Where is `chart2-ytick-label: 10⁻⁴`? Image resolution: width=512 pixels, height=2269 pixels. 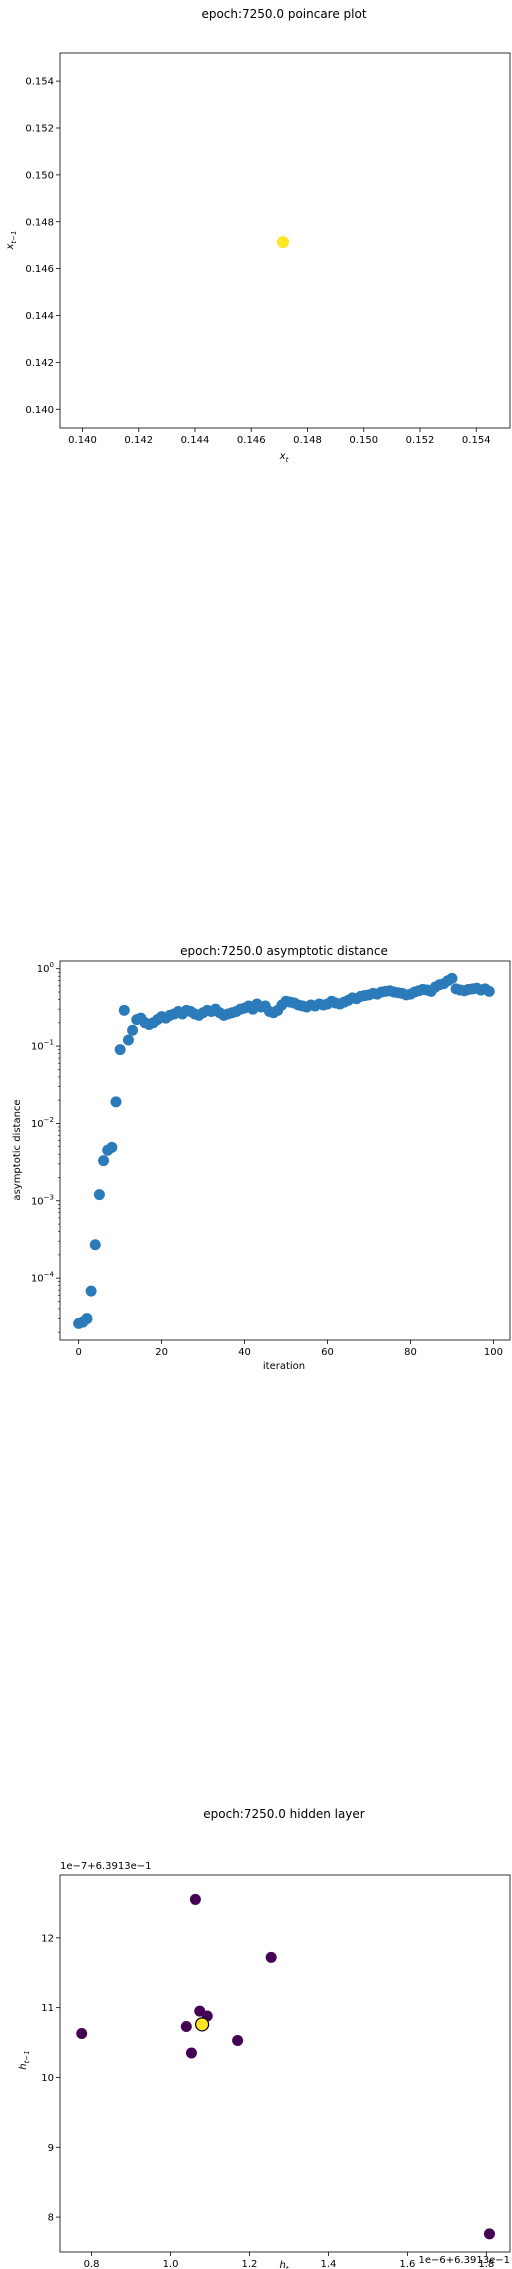 chart2-ytick-label: 10⁻⁴ is located at coordinates (43, 1278).